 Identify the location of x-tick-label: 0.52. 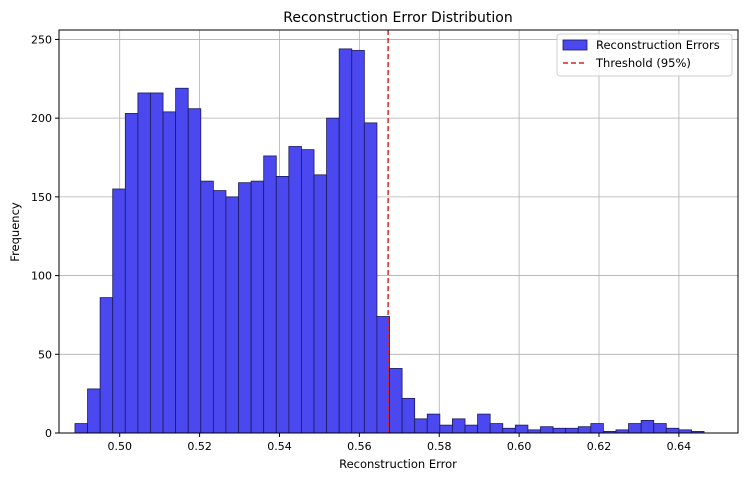
(199, 446).